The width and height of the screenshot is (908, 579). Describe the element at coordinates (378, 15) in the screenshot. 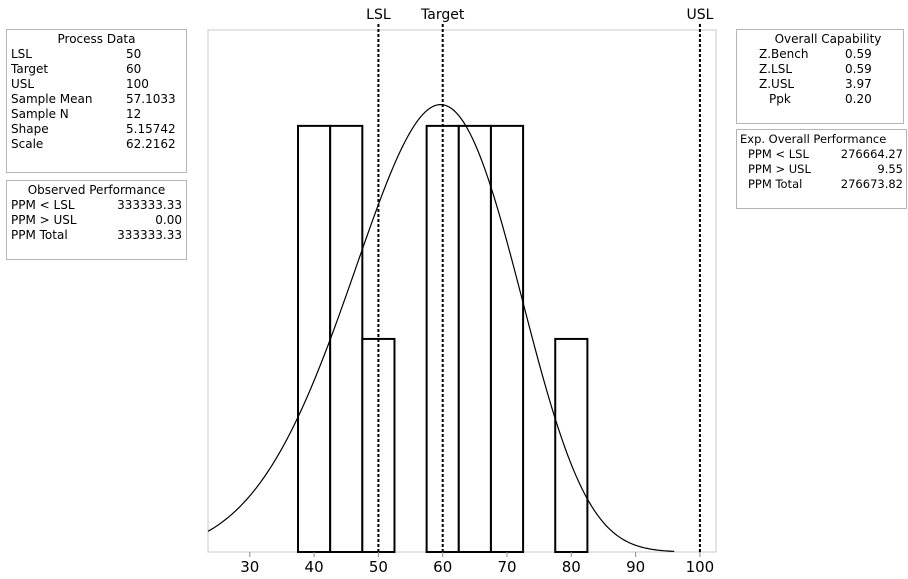

I see `spec-label-lsl: LSL` at that location.